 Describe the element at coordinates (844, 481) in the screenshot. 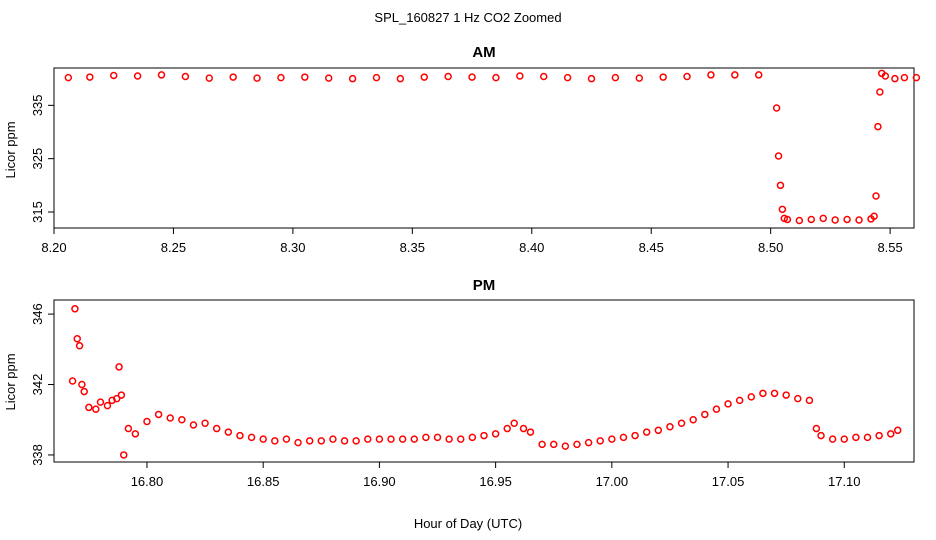

I see `pm-x-tick-label: 17.10` at that location.